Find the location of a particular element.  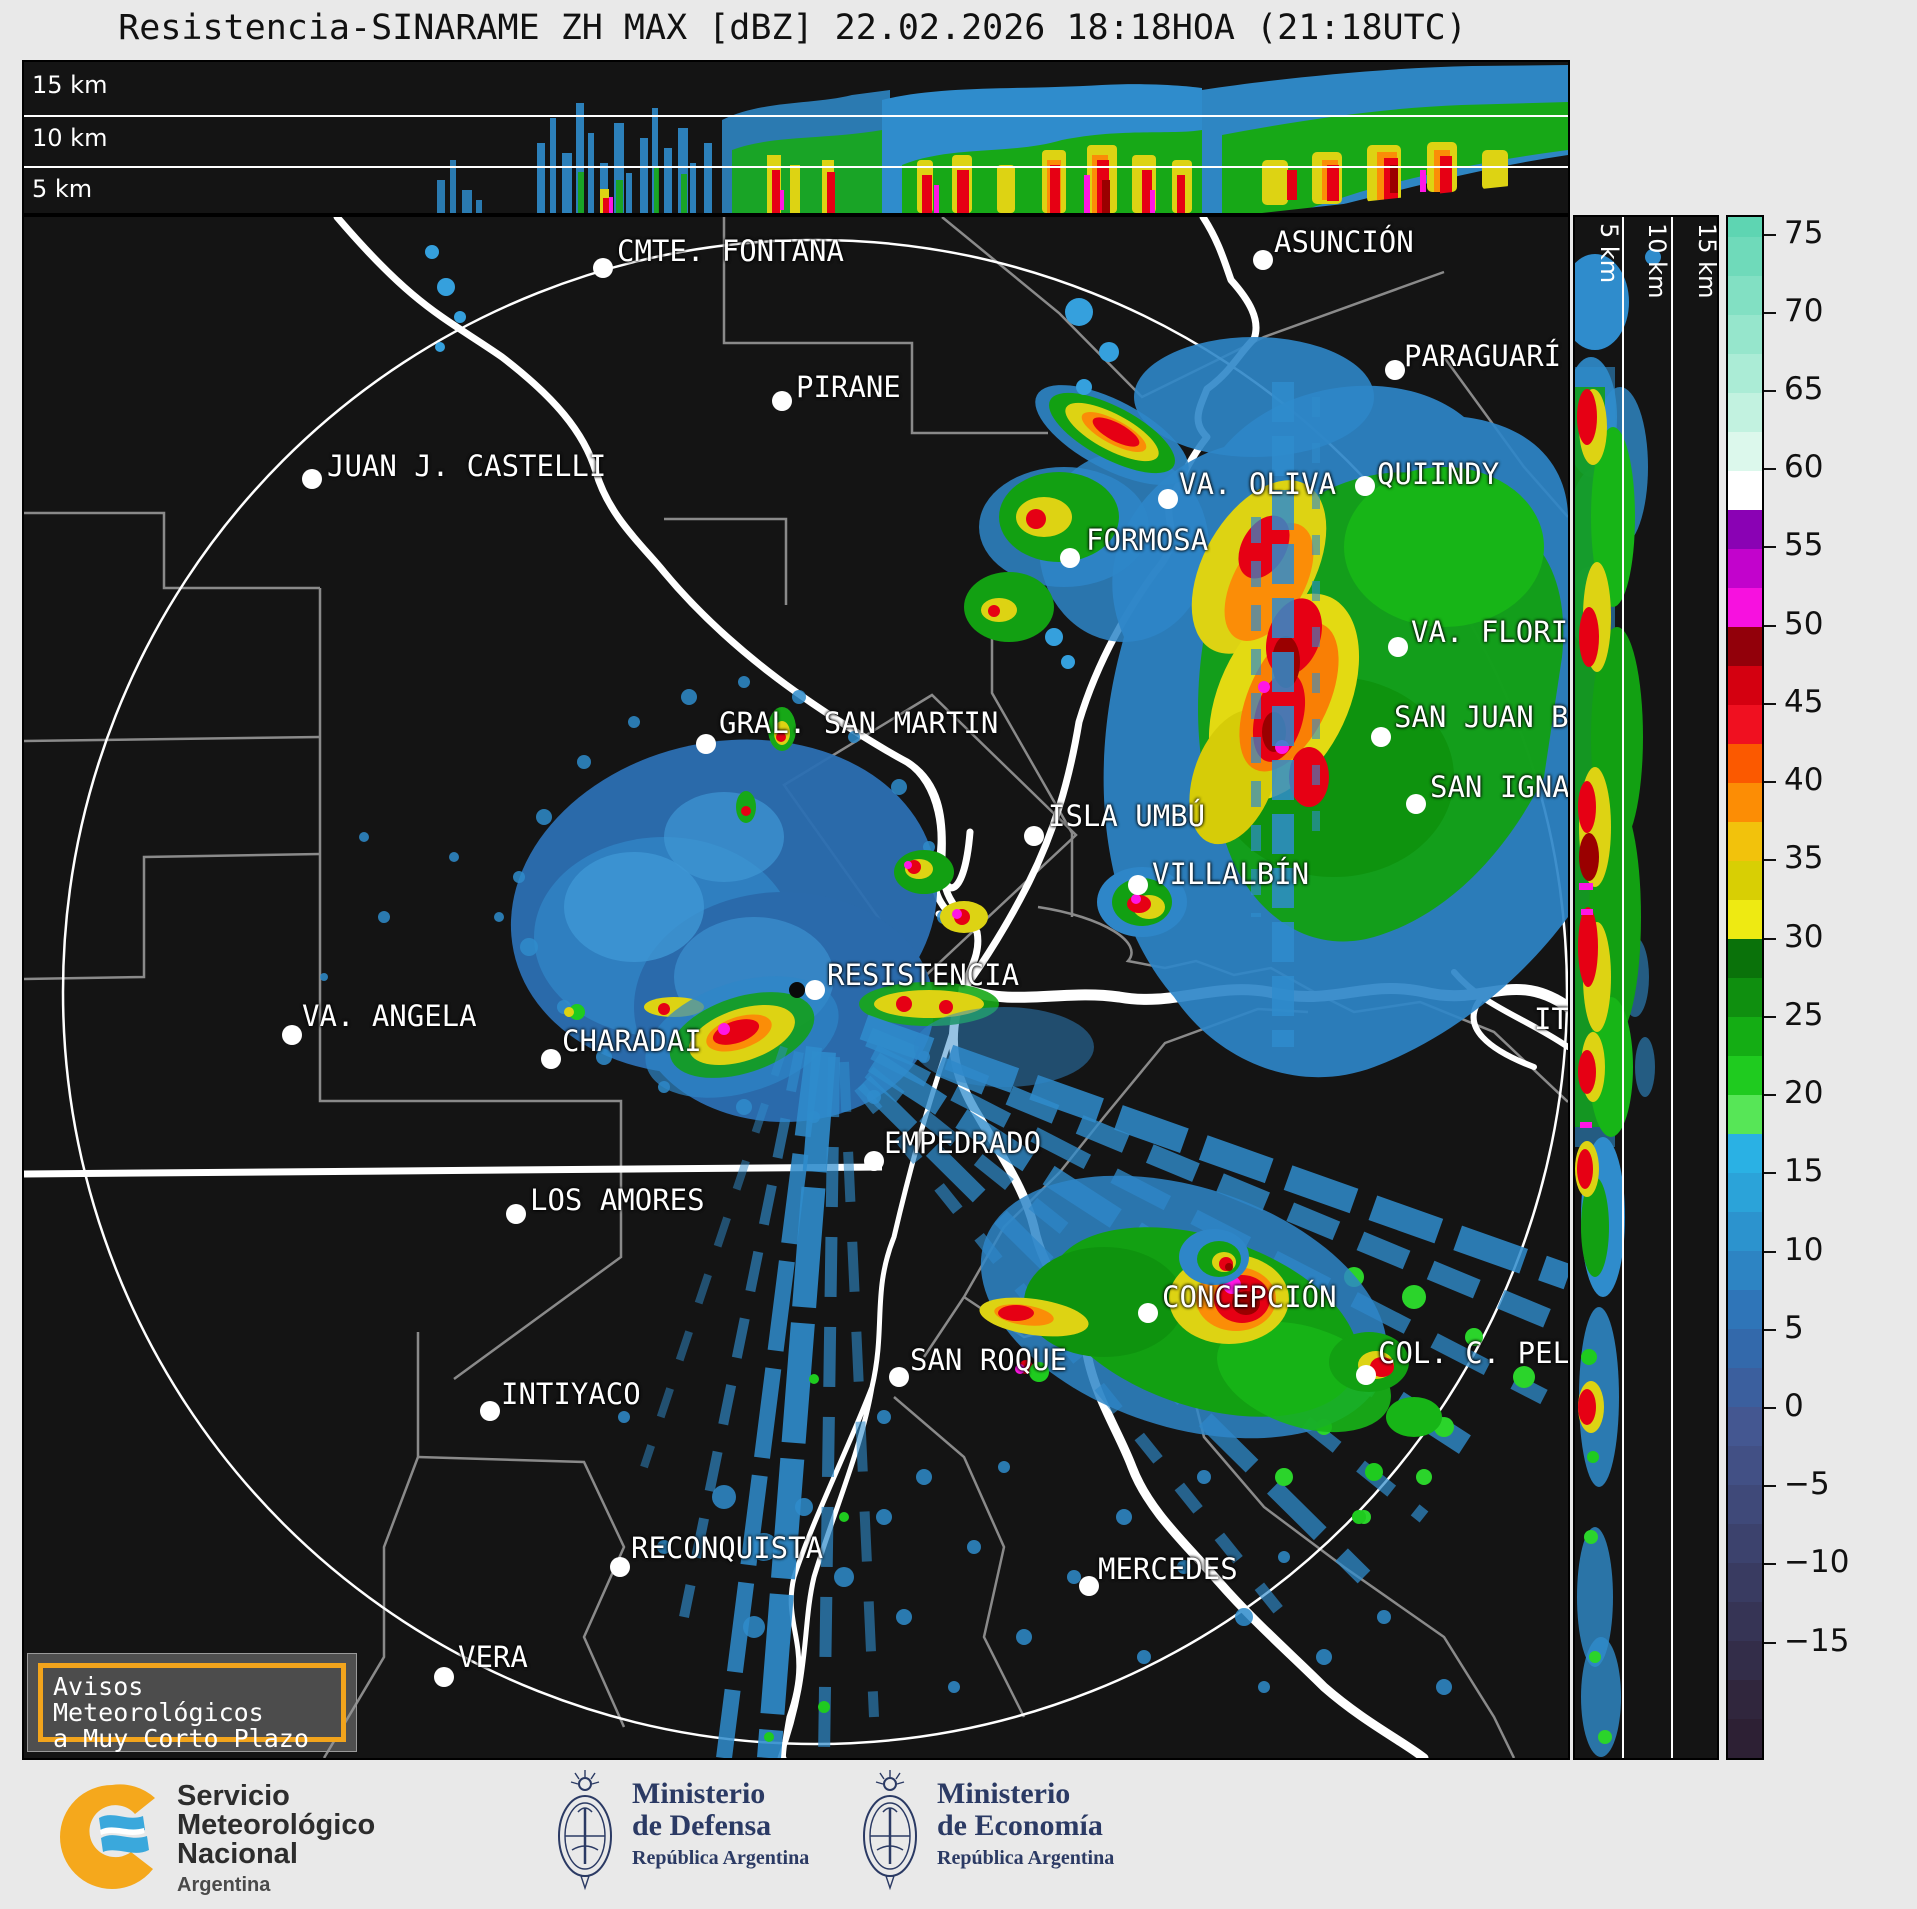

echo-ne-storm is located at coordinates (1303, 707).